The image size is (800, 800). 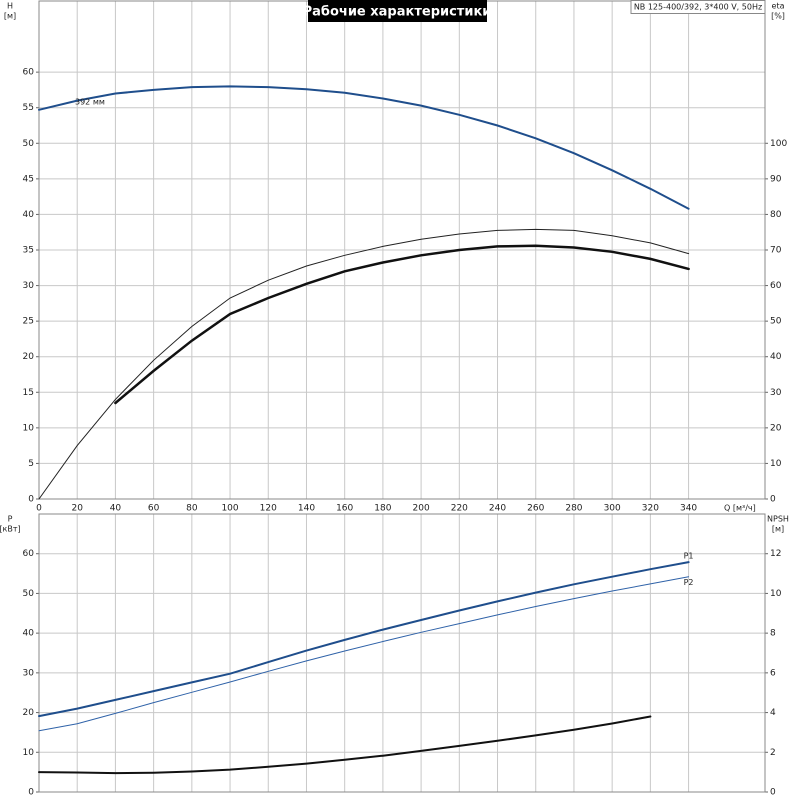 What do you see at coordinates (740, 508) in the screenshot?
I see `x-axis-label: Q [м³/ч]` at bounding box center [740, 508].